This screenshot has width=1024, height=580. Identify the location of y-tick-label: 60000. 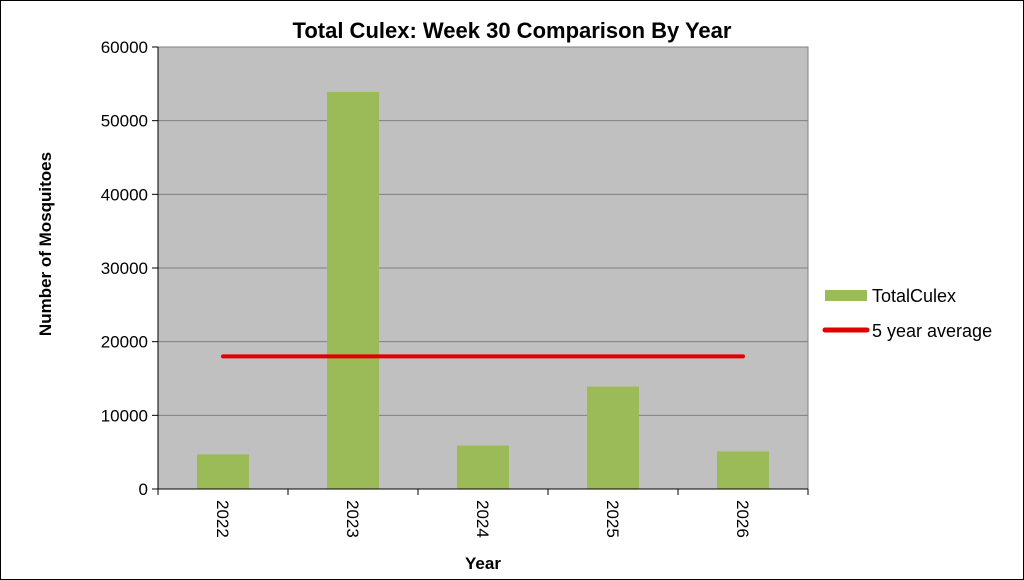
(124, 47).